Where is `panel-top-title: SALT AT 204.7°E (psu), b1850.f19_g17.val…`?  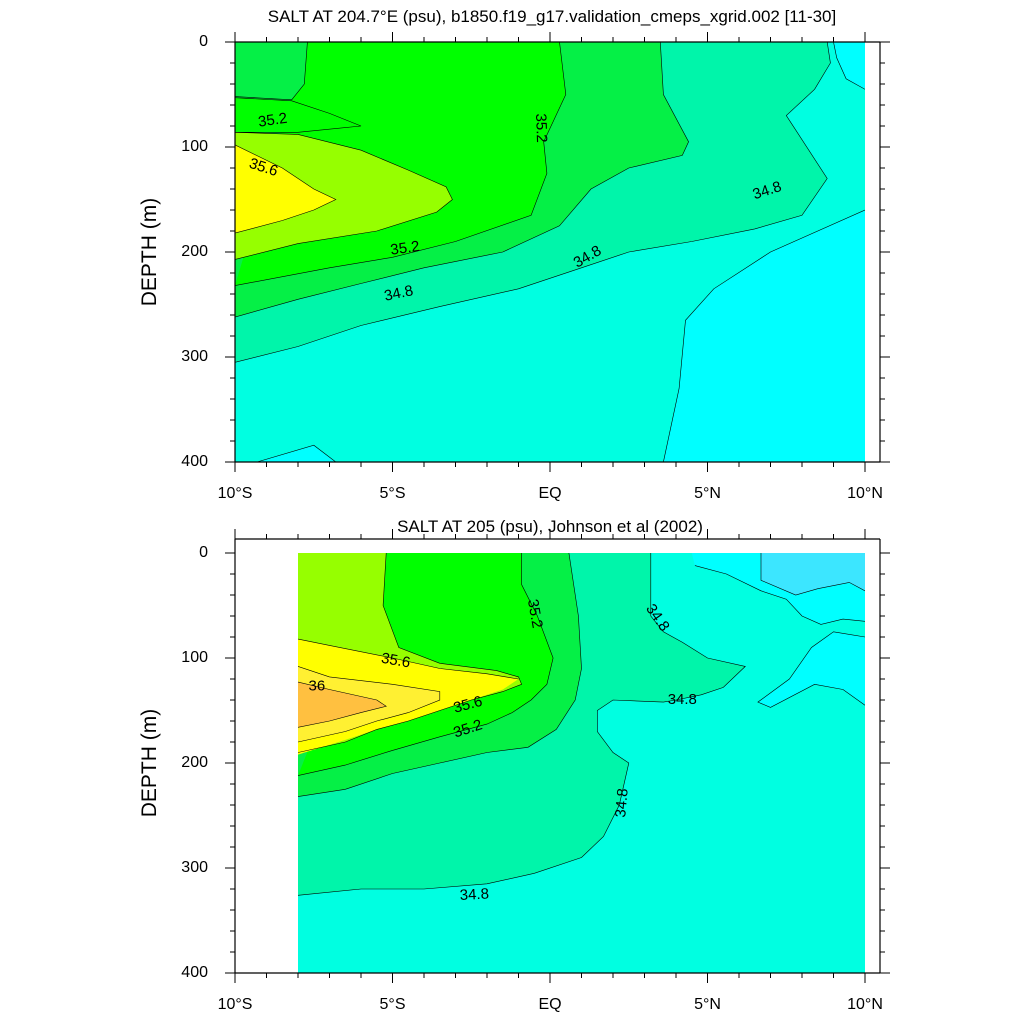
panel-top-title: SALT AT 204.7°E (psu), b1850.f19_g17.val… is located at coordinates (552, 16).